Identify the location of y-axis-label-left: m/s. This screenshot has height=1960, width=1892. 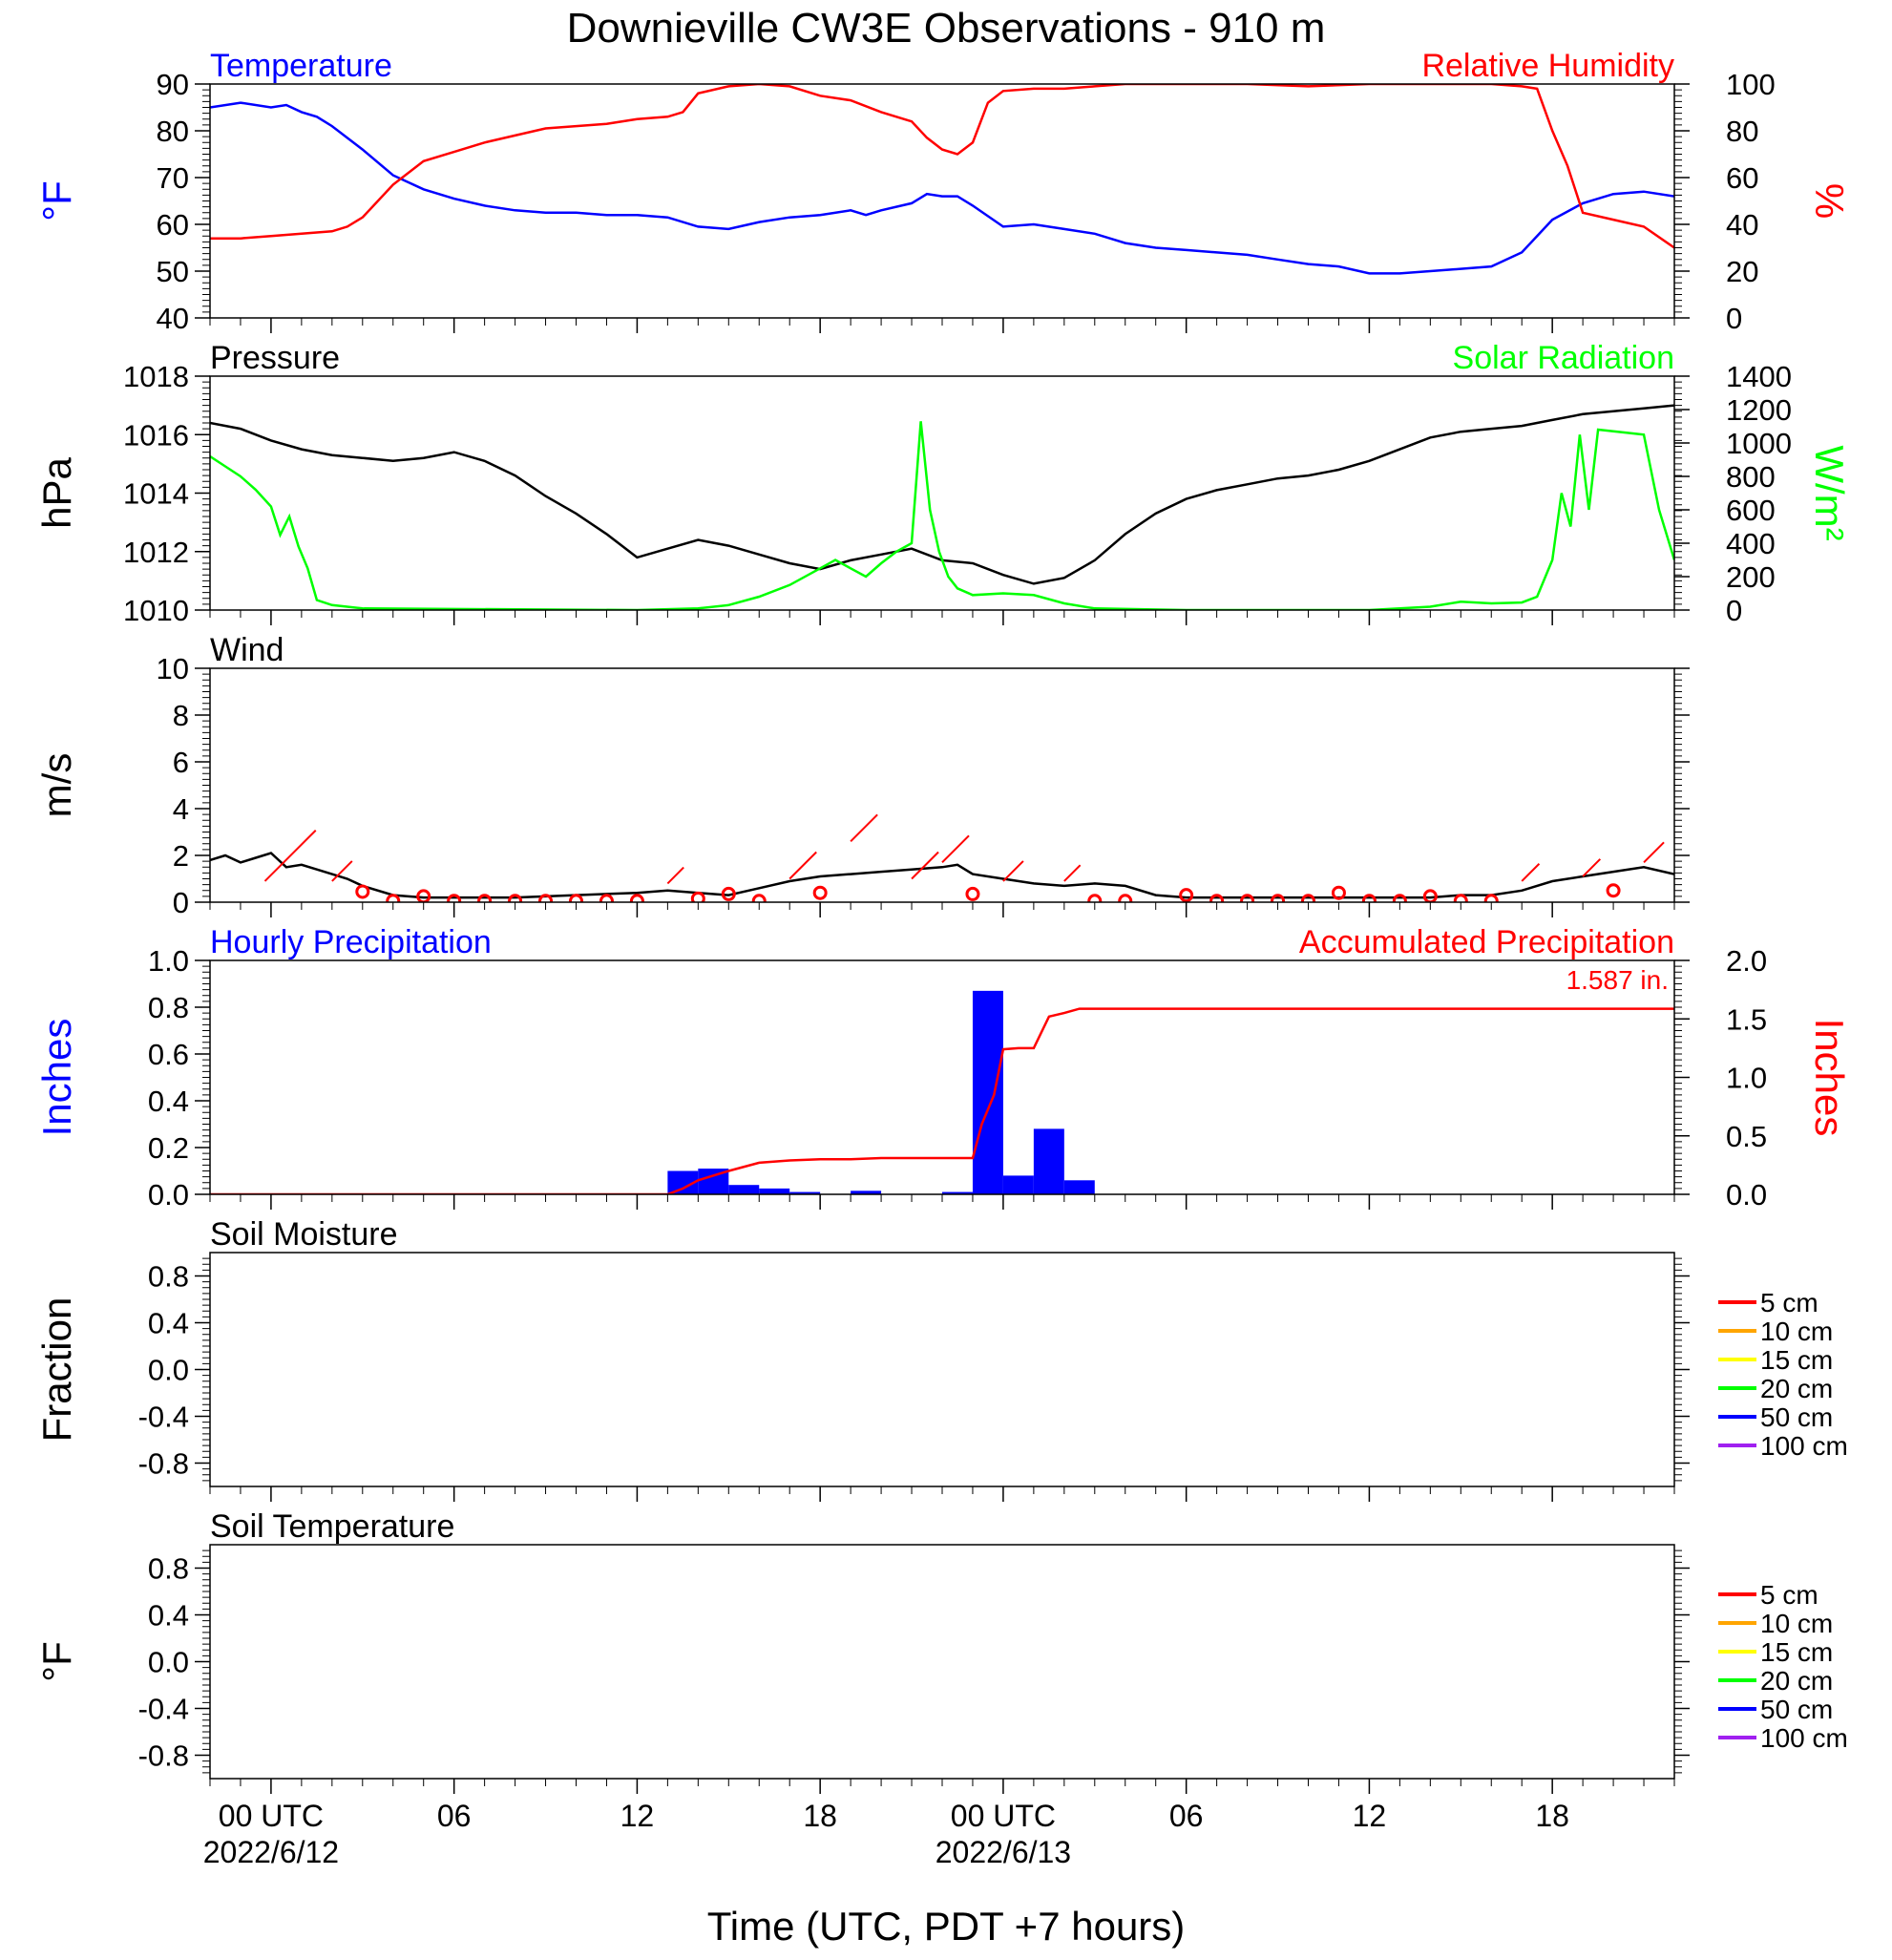
(56, 785).